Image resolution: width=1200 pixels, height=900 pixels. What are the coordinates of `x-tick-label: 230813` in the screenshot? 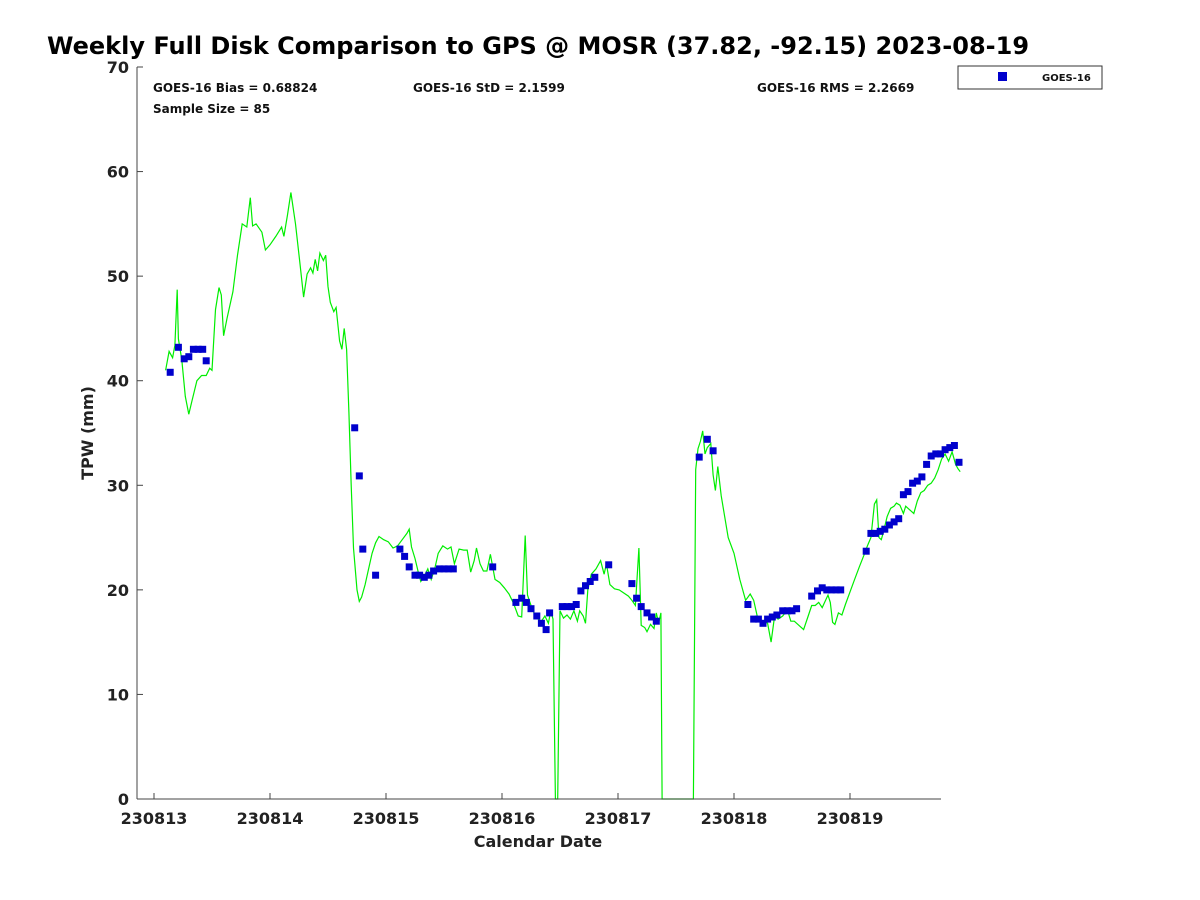 It's located at (154, 818).